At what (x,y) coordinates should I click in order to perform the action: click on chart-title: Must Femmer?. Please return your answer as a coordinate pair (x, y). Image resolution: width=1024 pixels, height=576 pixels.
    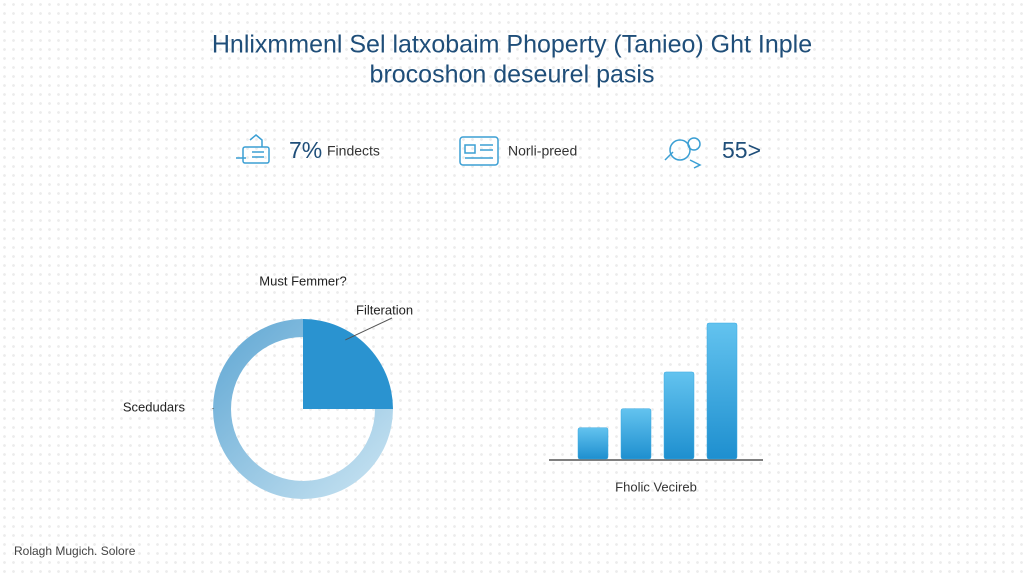
    Looking at the image, I should click on (302, 280).